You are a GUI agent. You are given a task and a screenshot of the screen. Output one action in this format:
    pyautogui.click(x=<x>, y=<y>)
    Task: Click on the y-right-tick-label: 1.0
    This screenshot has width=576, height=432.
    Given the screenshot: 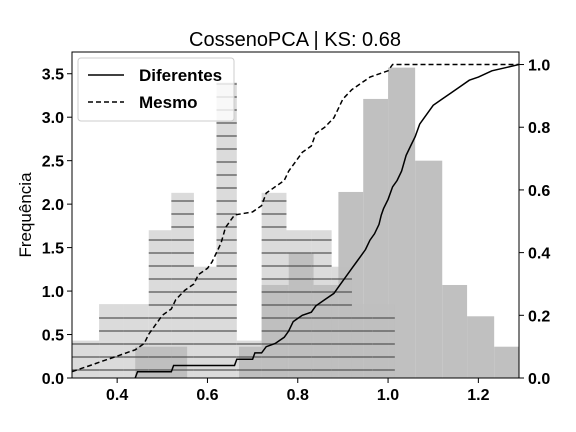 What is the action you would take?
    pyautogui.click(x=539, y=66)
    